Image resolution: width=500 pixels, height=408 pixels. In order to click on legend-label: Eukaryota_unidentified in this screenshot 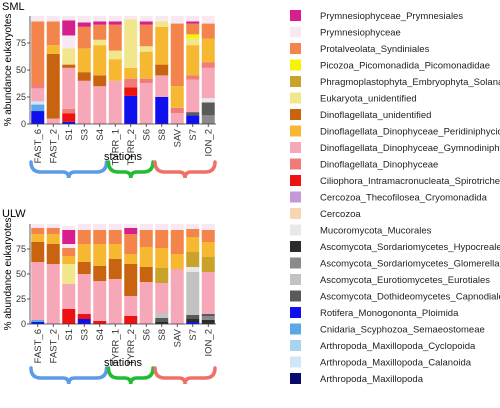, I will do `click(368, 99)`.